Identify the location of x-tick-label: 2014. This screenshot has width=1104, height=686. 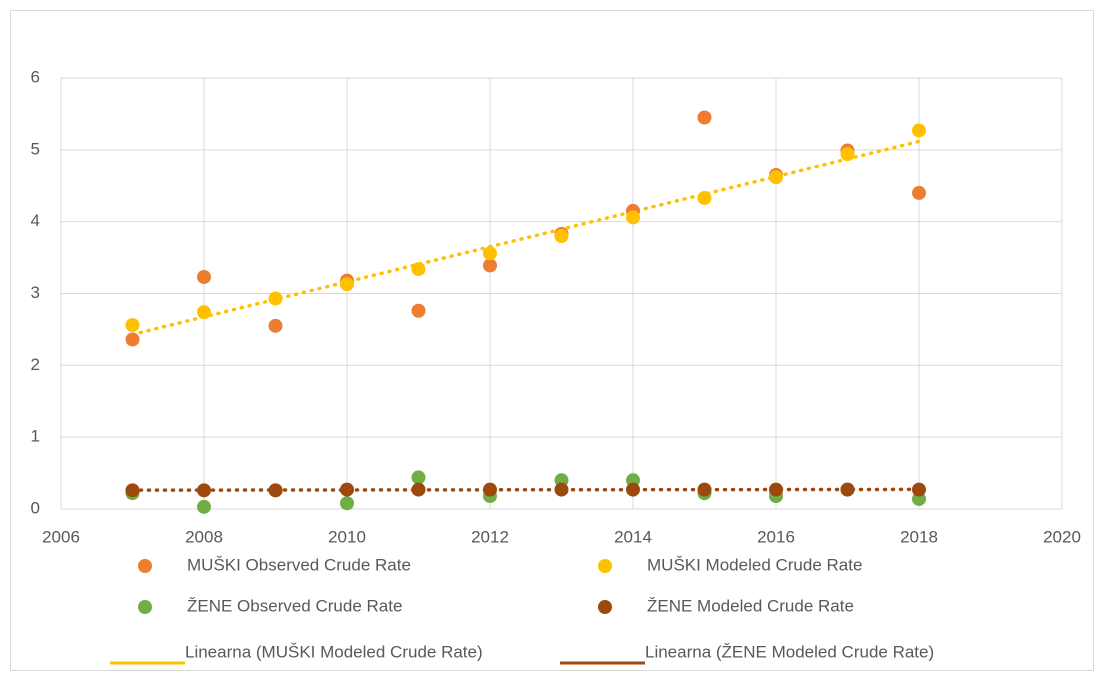
(633, 536).